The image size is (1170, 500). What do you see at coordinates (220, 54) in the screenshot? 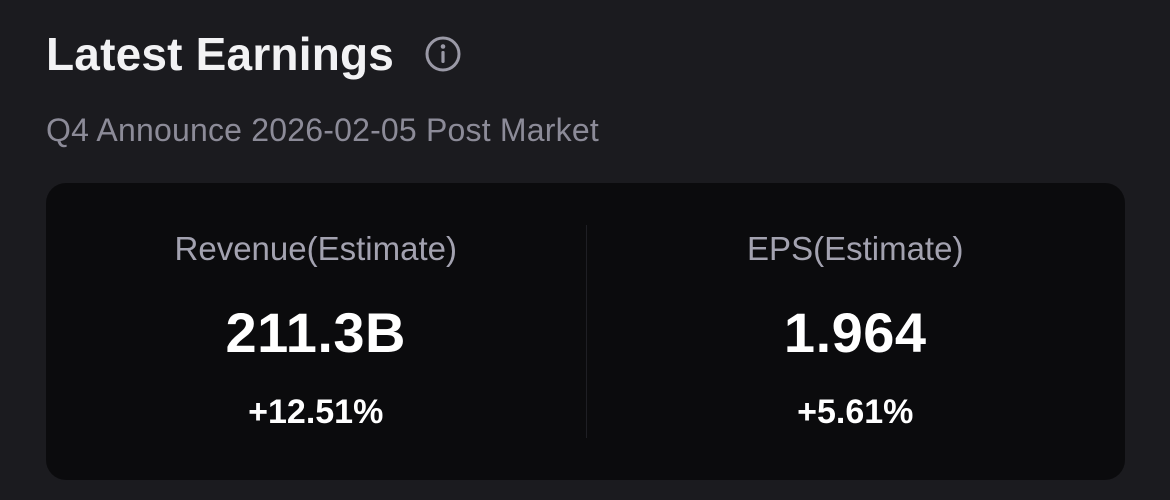
I see `page-title: Latest Earnings` at bounding box center [220, 54].